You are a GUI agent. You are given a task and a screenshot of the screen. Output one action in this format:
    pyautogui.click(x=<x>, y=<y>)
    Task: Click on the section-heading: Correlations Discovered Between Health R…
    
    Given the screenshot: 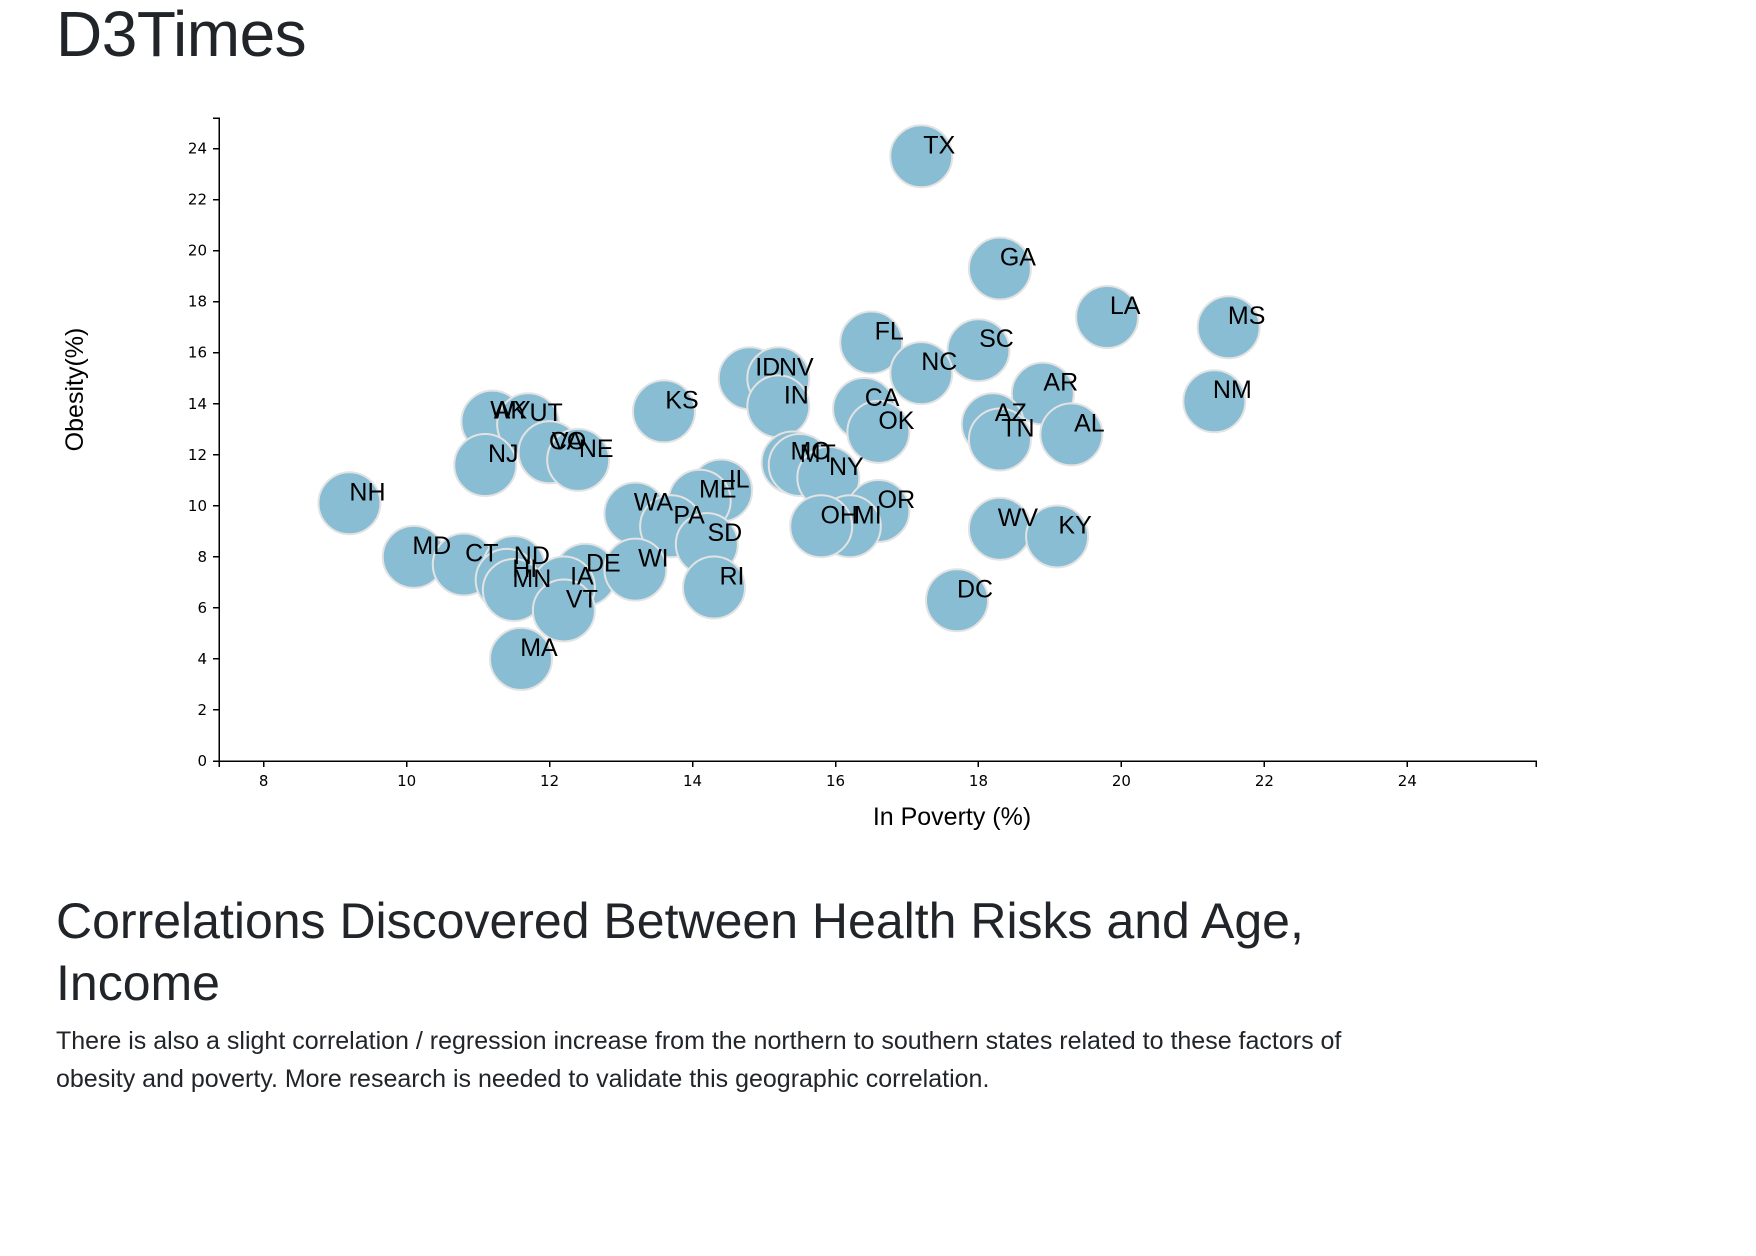 What is the action you would take?
    pyautogui.click(x=680, y=952)
    